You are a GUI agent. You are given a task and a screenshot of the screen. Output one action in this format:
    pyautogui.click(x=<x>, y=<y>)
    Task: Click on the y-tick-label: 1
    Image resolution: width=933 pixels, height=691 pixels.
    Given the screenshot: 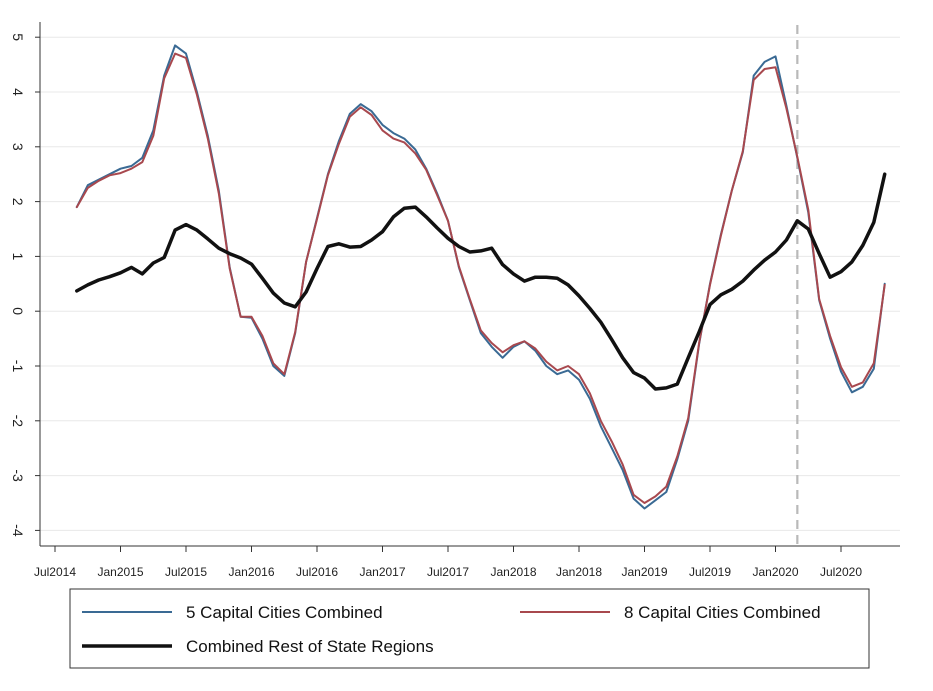 What is the action you would take?
    pyautogui.click(x=18, y=257)
    